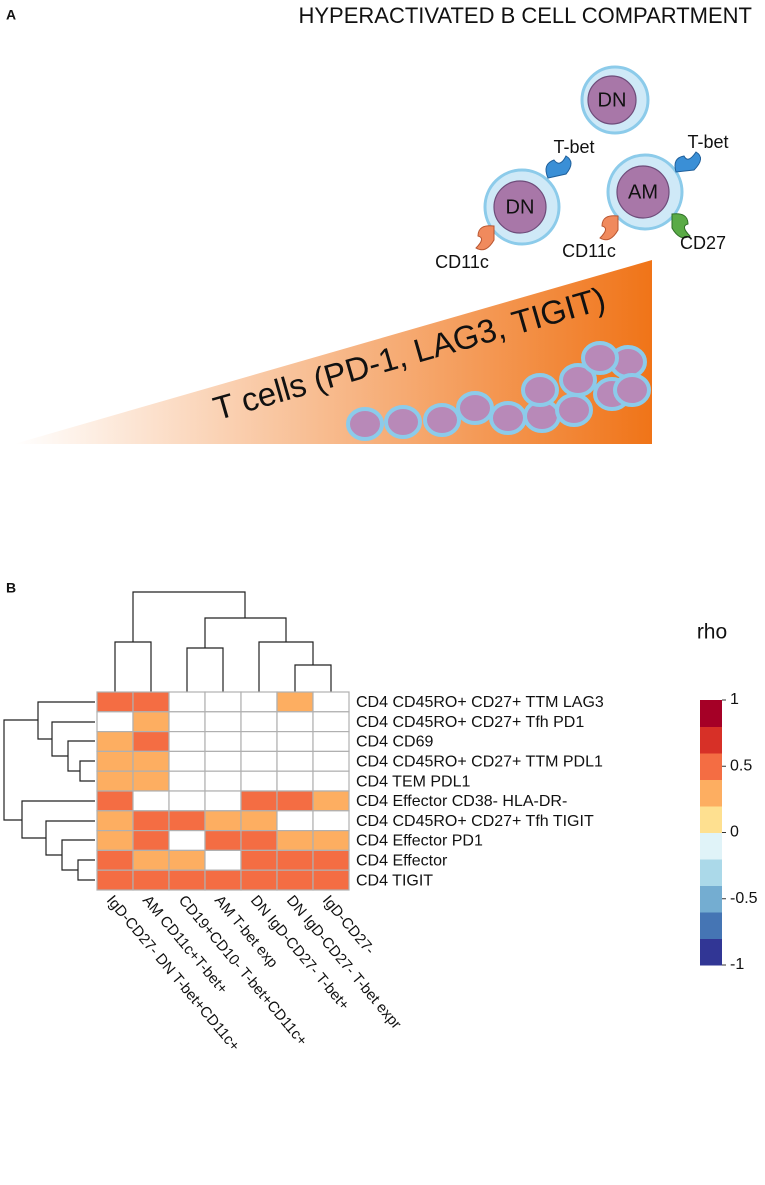 The width and height of the screenshot is (765, 1185). What do you see at coordinates (737, 964) in the screenshot?
I see `colorbar-tick-label: -1` at bounding box center [737, 964].